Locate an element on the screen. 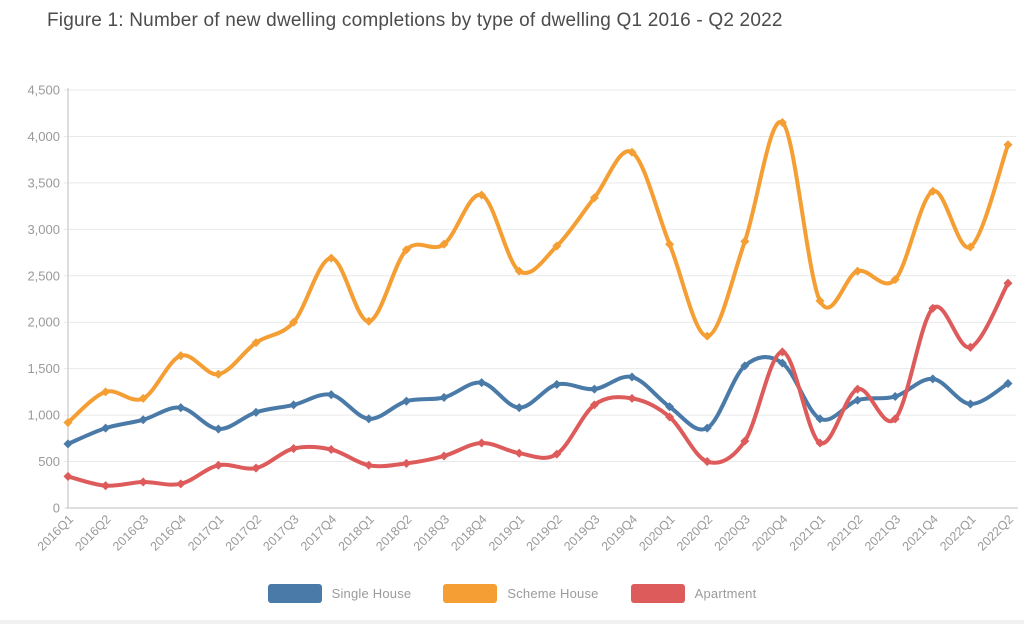  x-axis-tick-label: 2019Q4 is located at coordinates (619, 532).